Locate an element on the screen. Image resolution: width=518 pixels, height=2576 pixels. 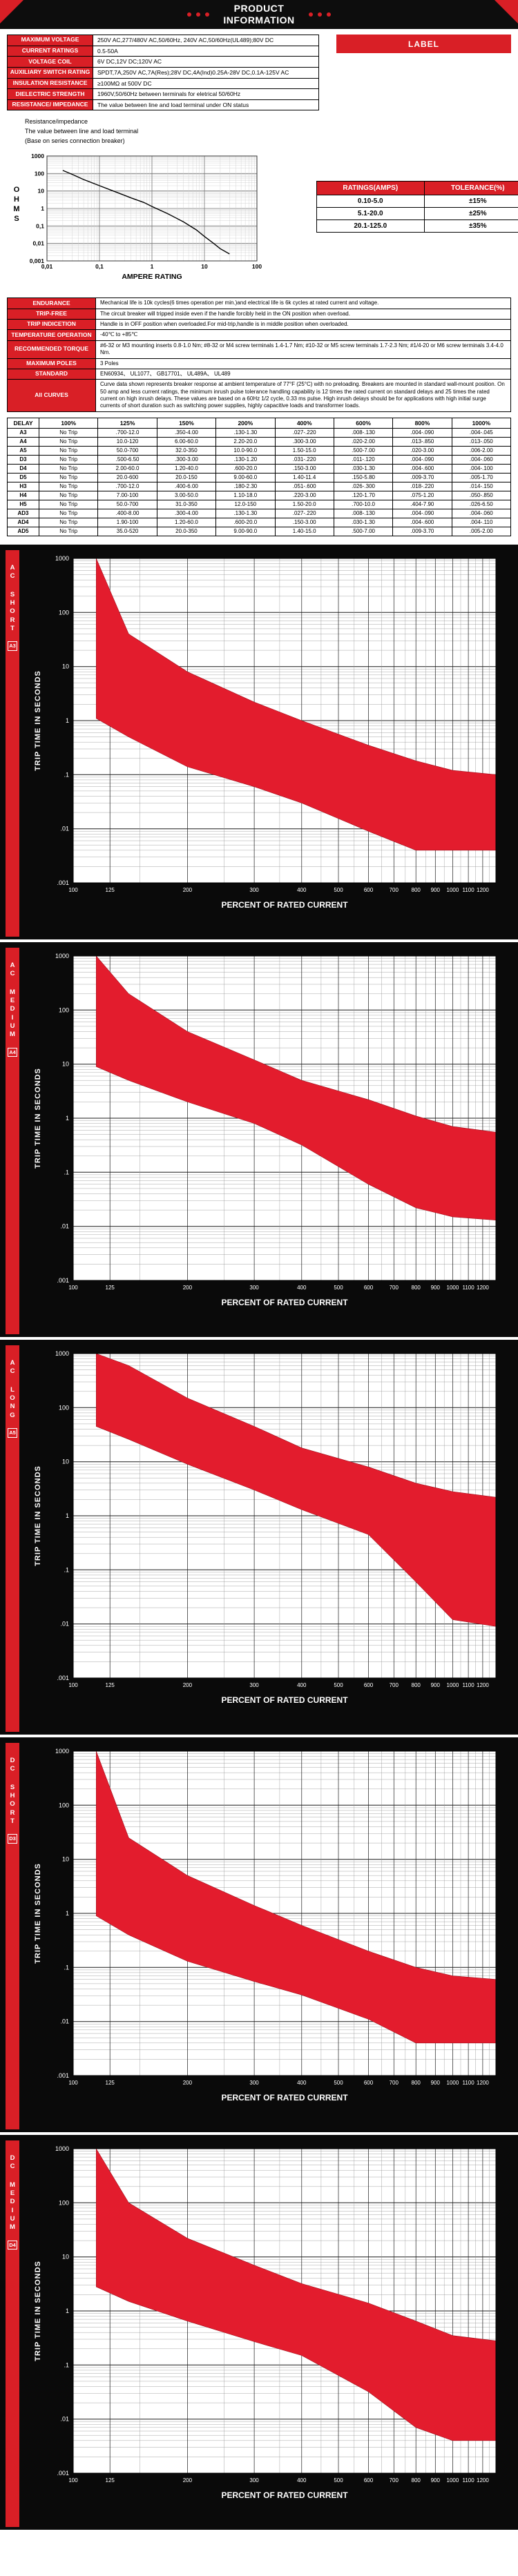
svg-text: .01 is located at coordinates (64, 829).